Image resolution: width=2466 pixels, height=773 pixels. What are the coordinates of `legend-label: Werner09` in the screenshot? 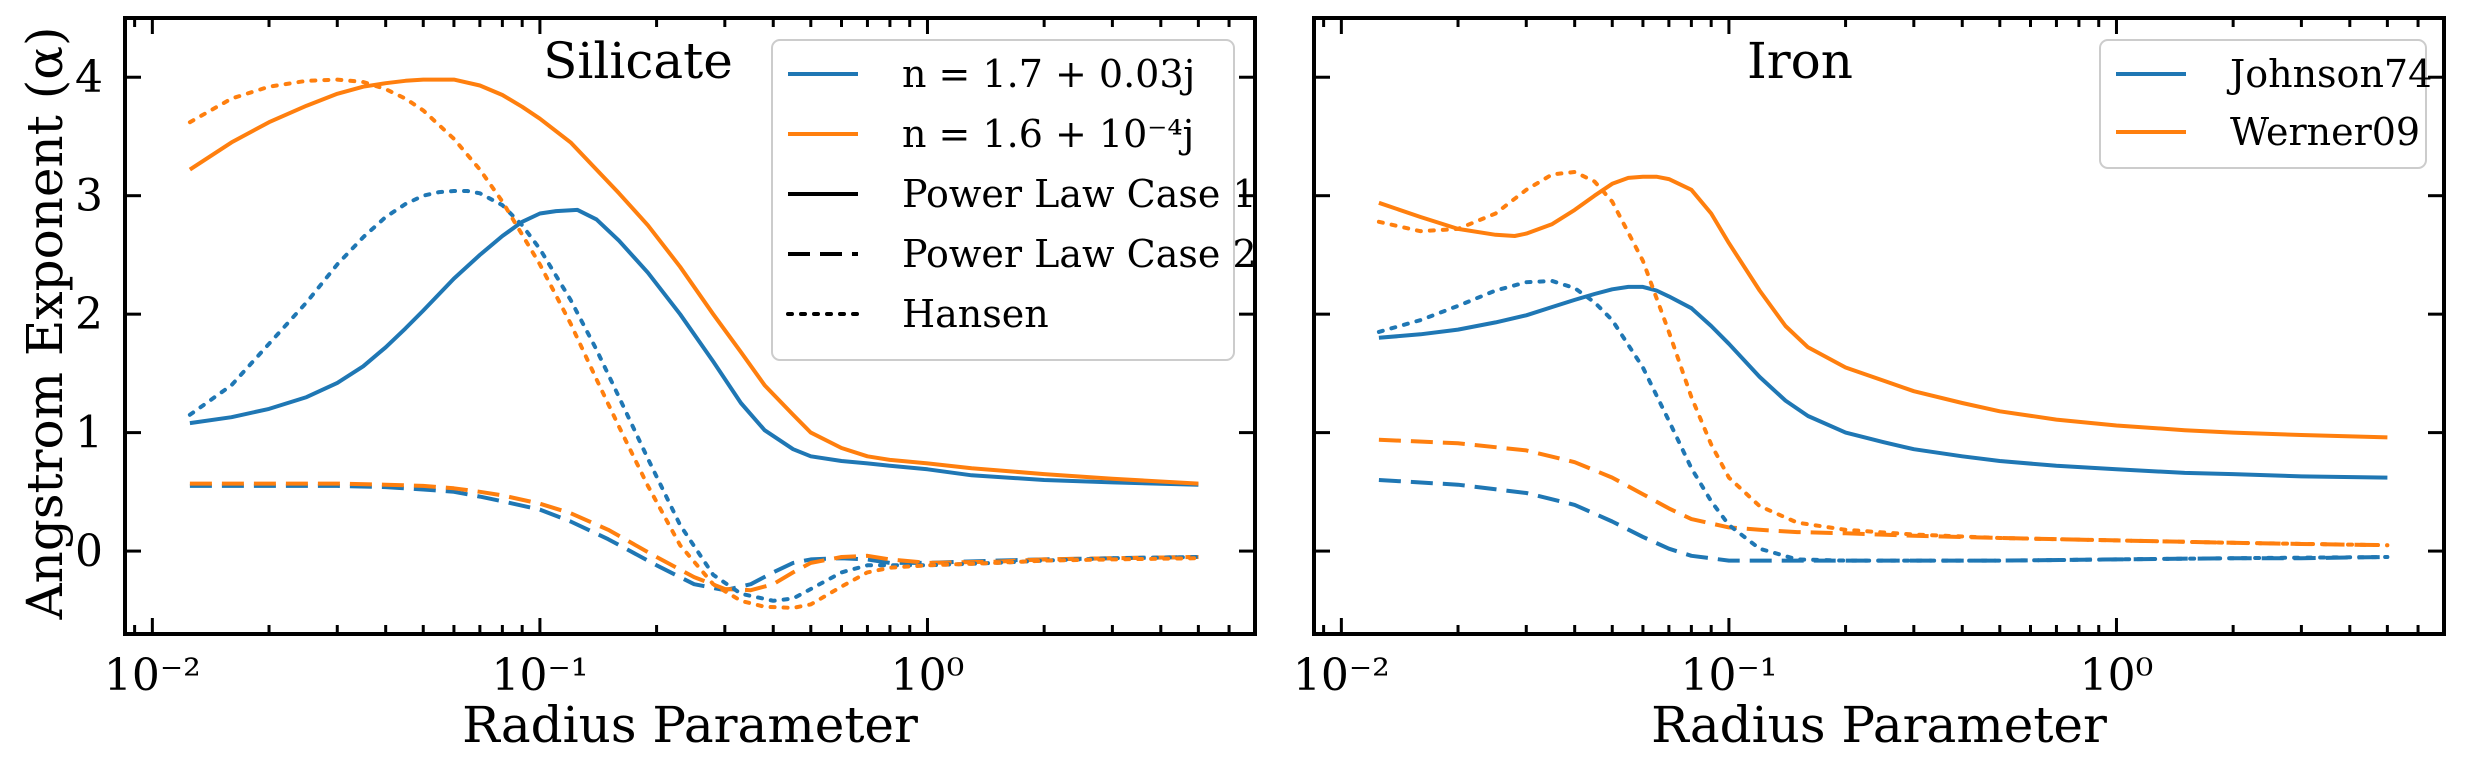 It's located at (2325, 132).